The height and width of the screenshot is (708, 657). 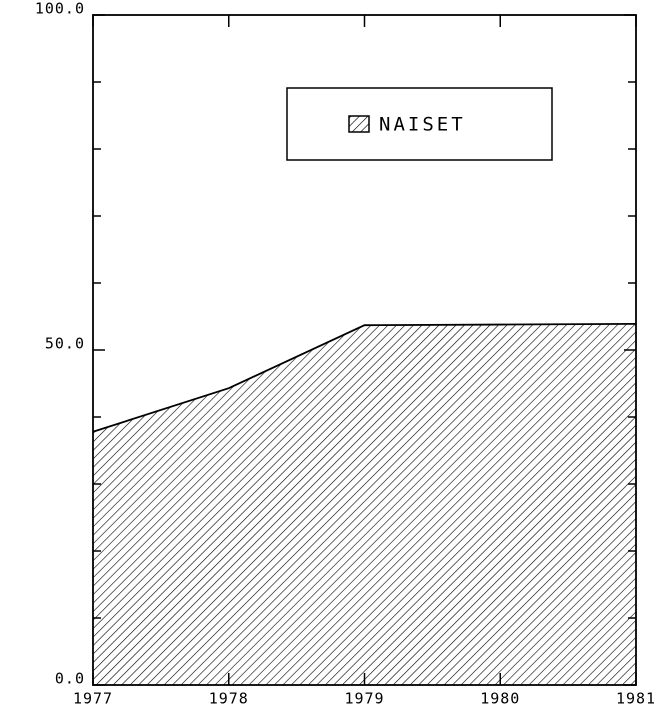 I want to click on x-tick-label: 1979, so click(x=364, y=699).